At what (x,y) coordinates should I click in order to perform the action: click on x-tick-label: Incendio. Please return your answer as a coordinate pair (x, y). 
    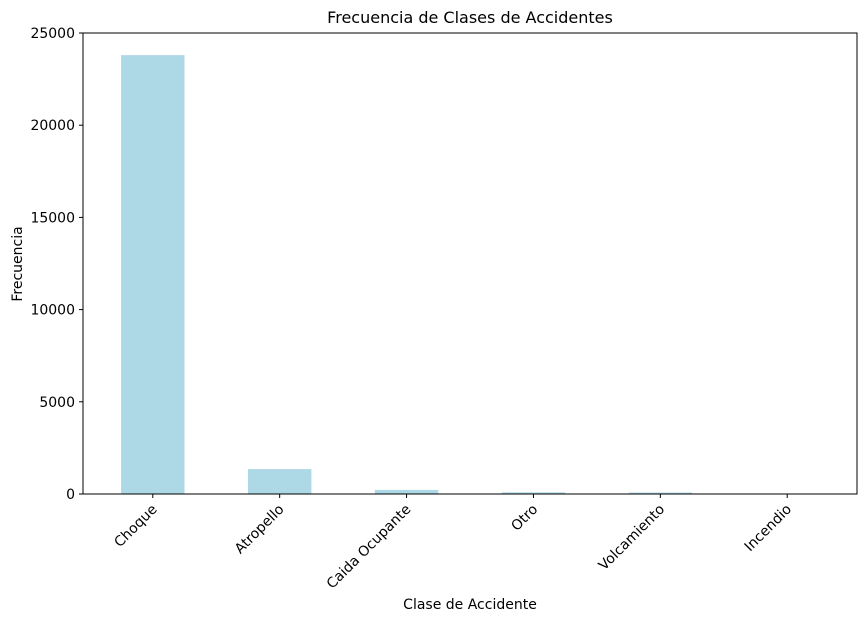
    Looking at the image, I should click on (768, 528).